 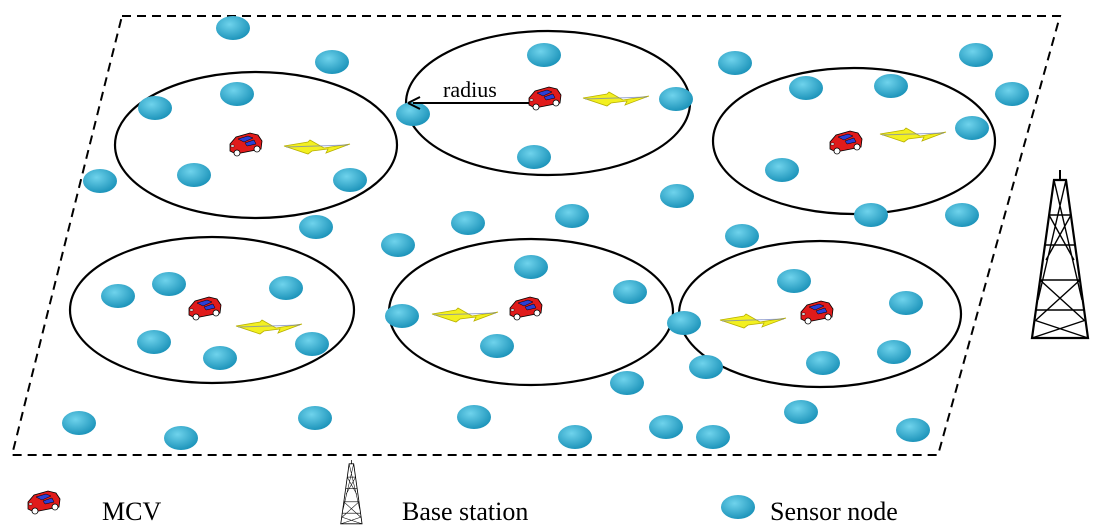 What do you see at coordinates (472, 103) in the screenshot?
I see `radius-arrow` at bounding box center [472, 103].